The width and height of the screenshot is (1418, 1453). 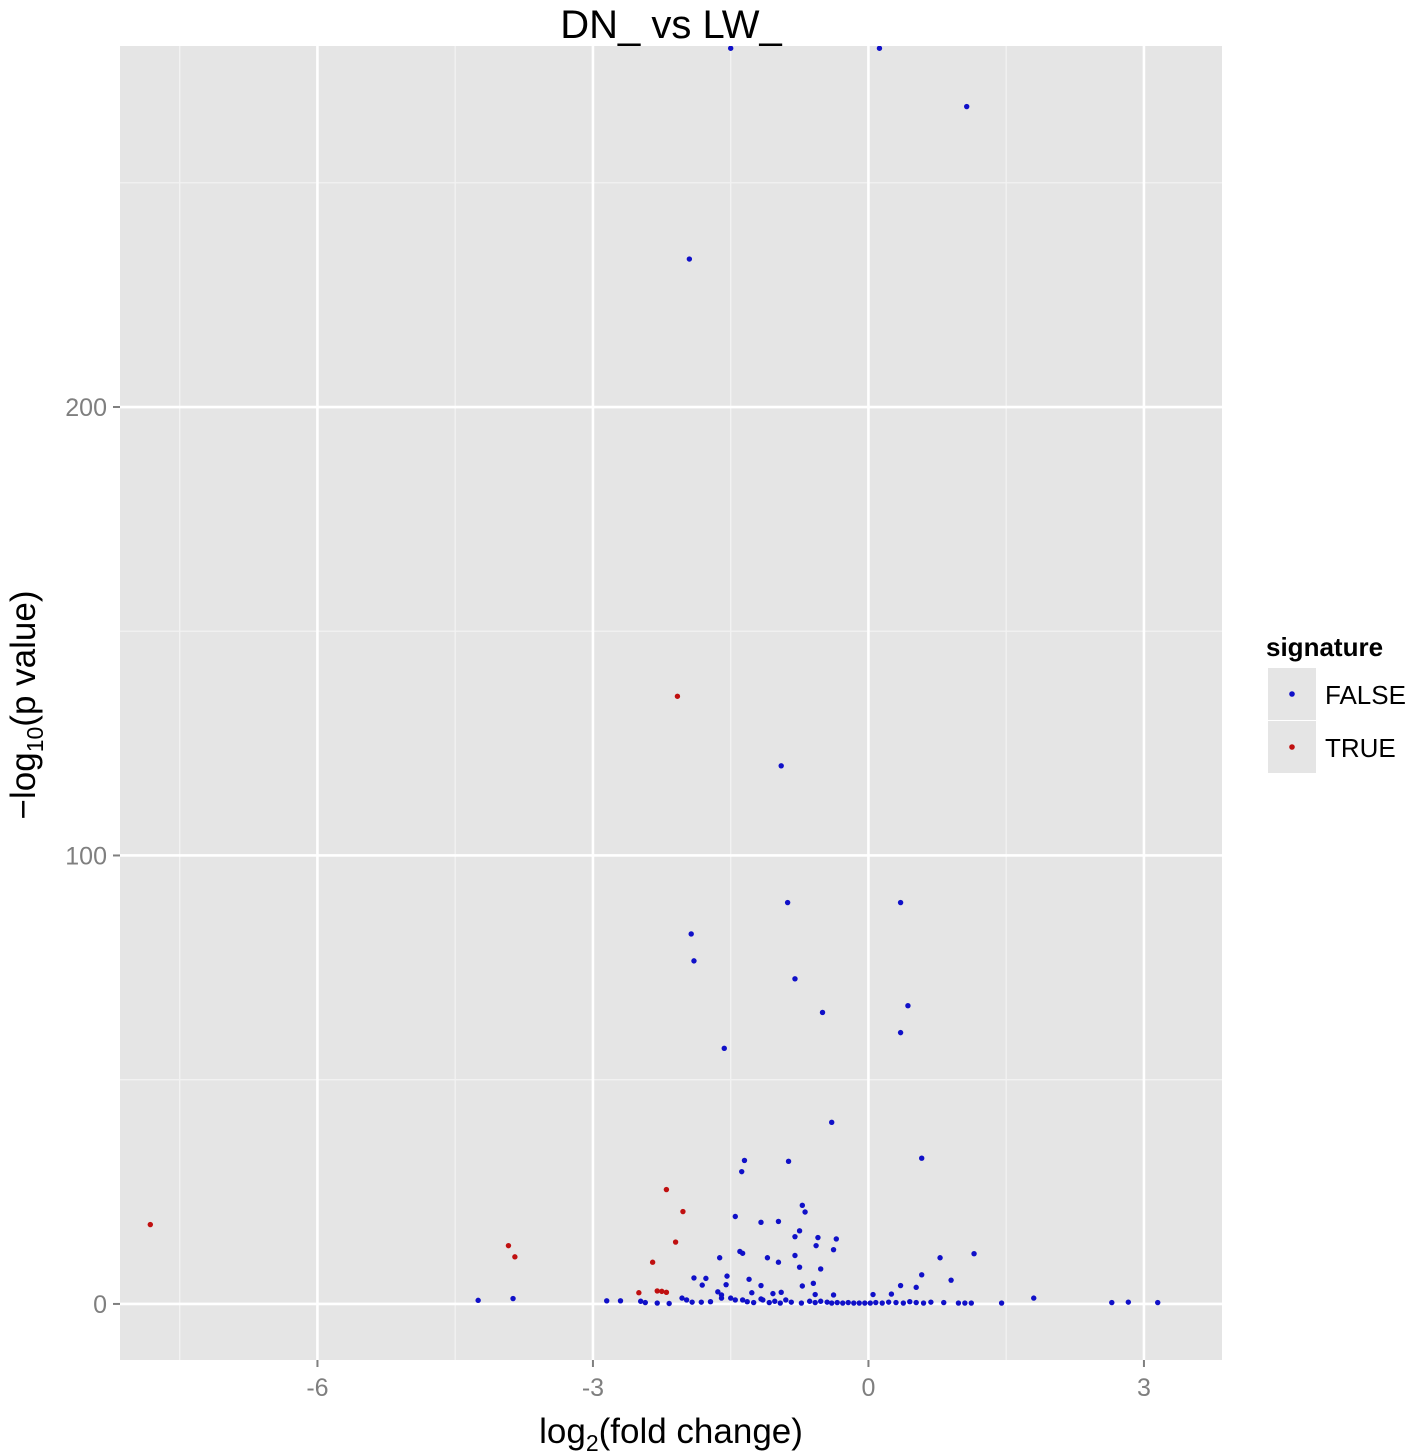 I want to click on y-axis-title: −log10(p value), so click(x=26, y=705).